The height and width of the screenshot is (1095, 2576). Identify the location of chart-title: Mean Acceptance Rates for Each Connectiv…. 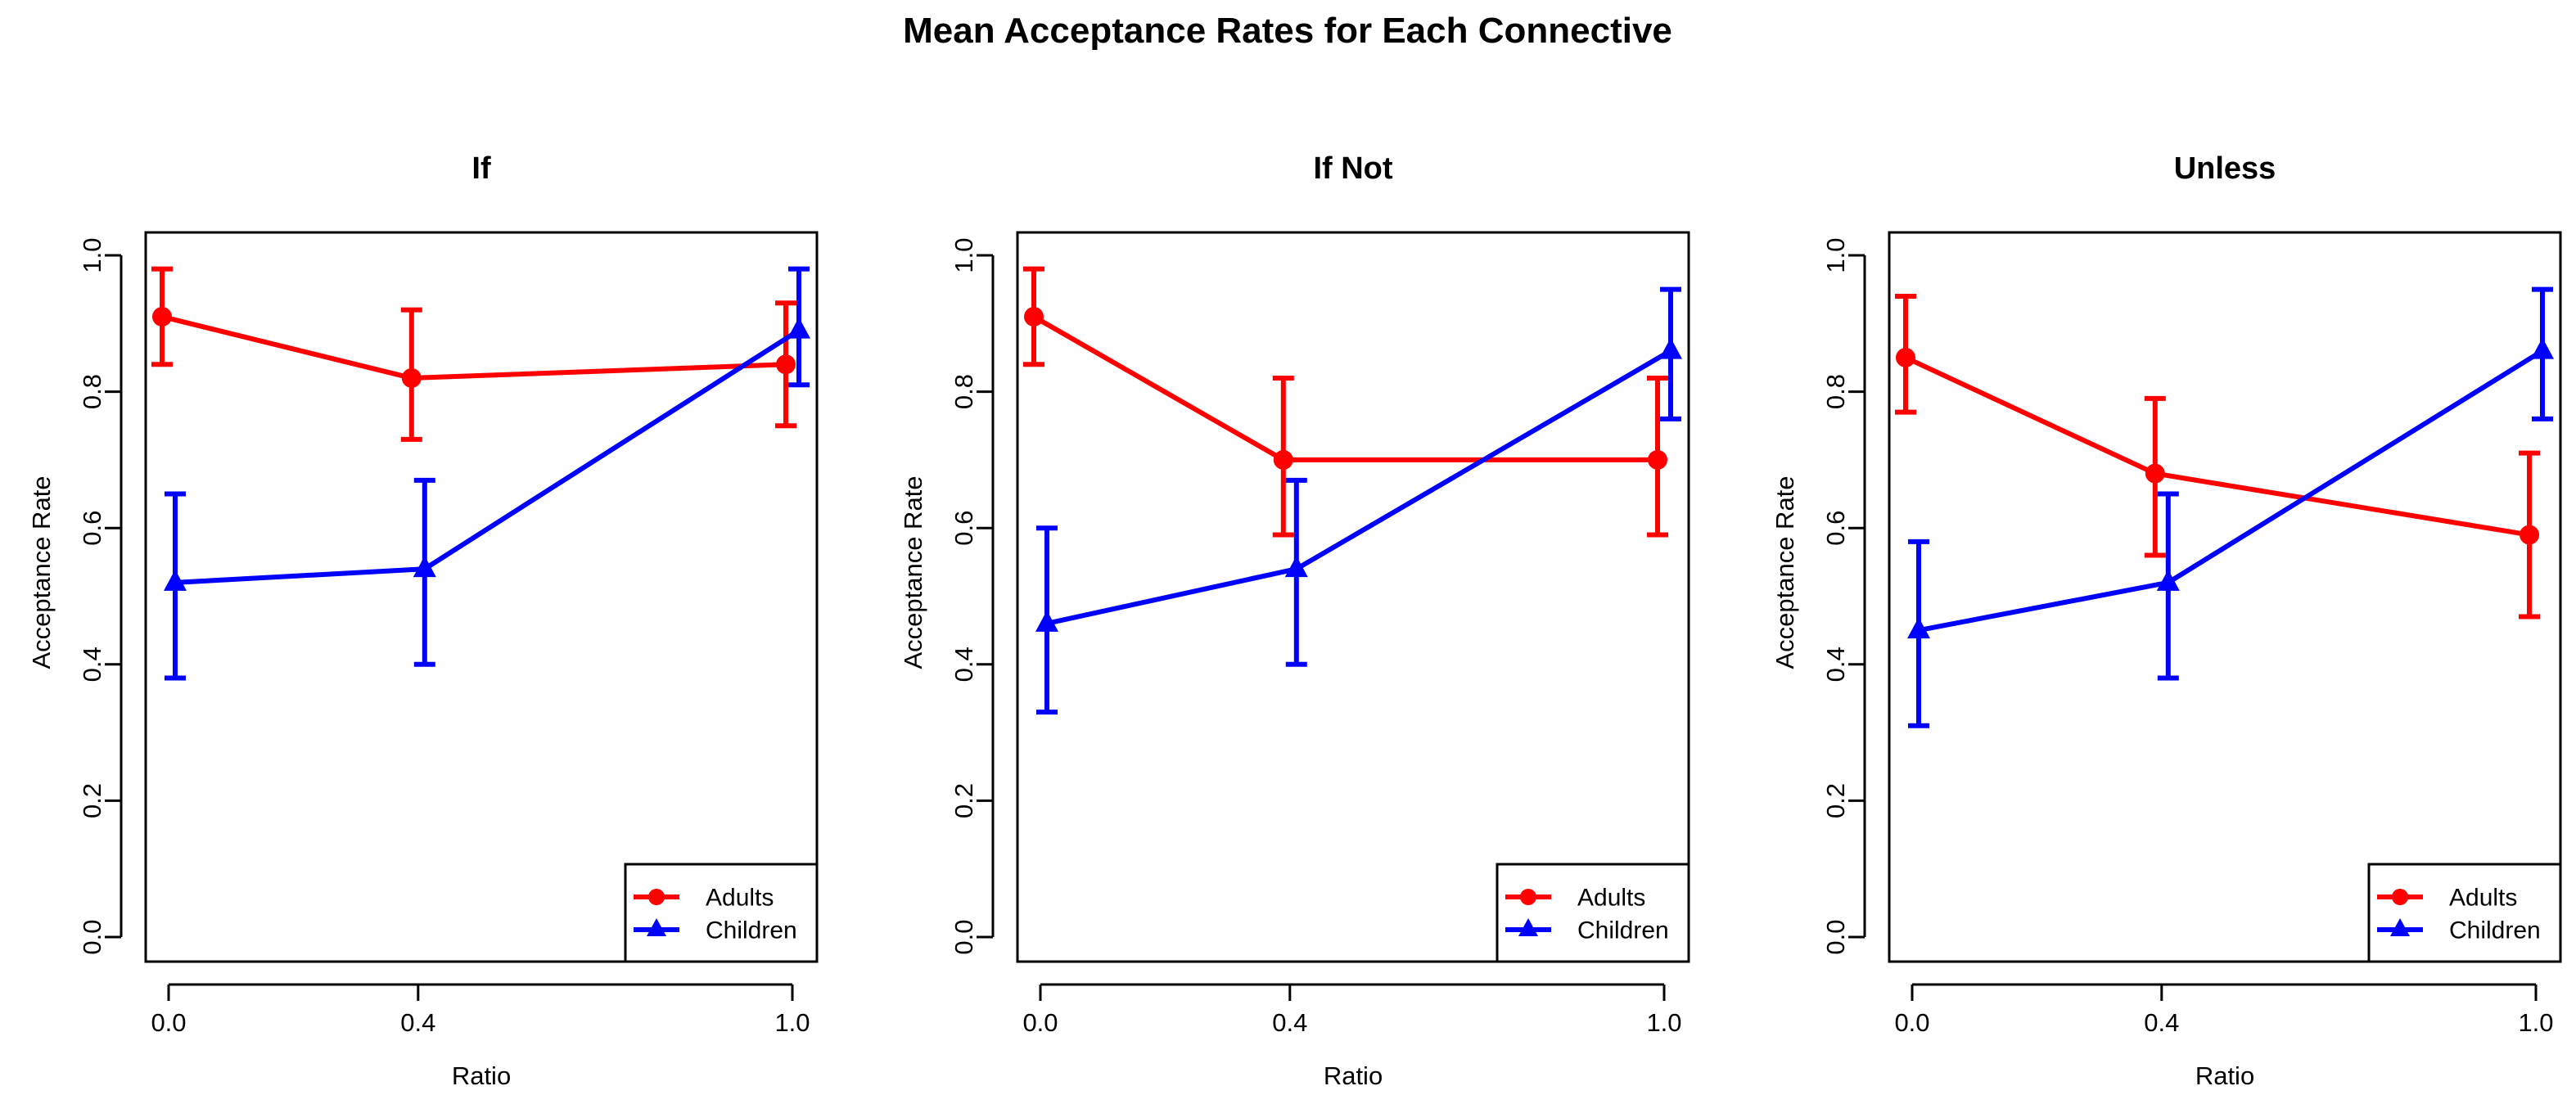
(1287, 31).